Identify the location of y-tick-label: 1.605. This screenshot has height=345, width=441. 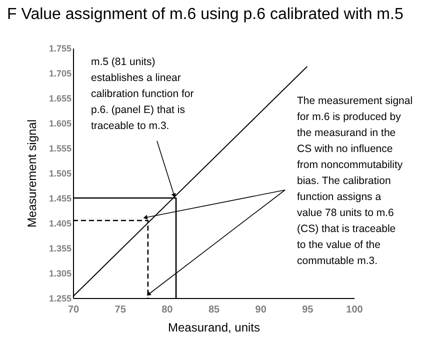
(60, 123).